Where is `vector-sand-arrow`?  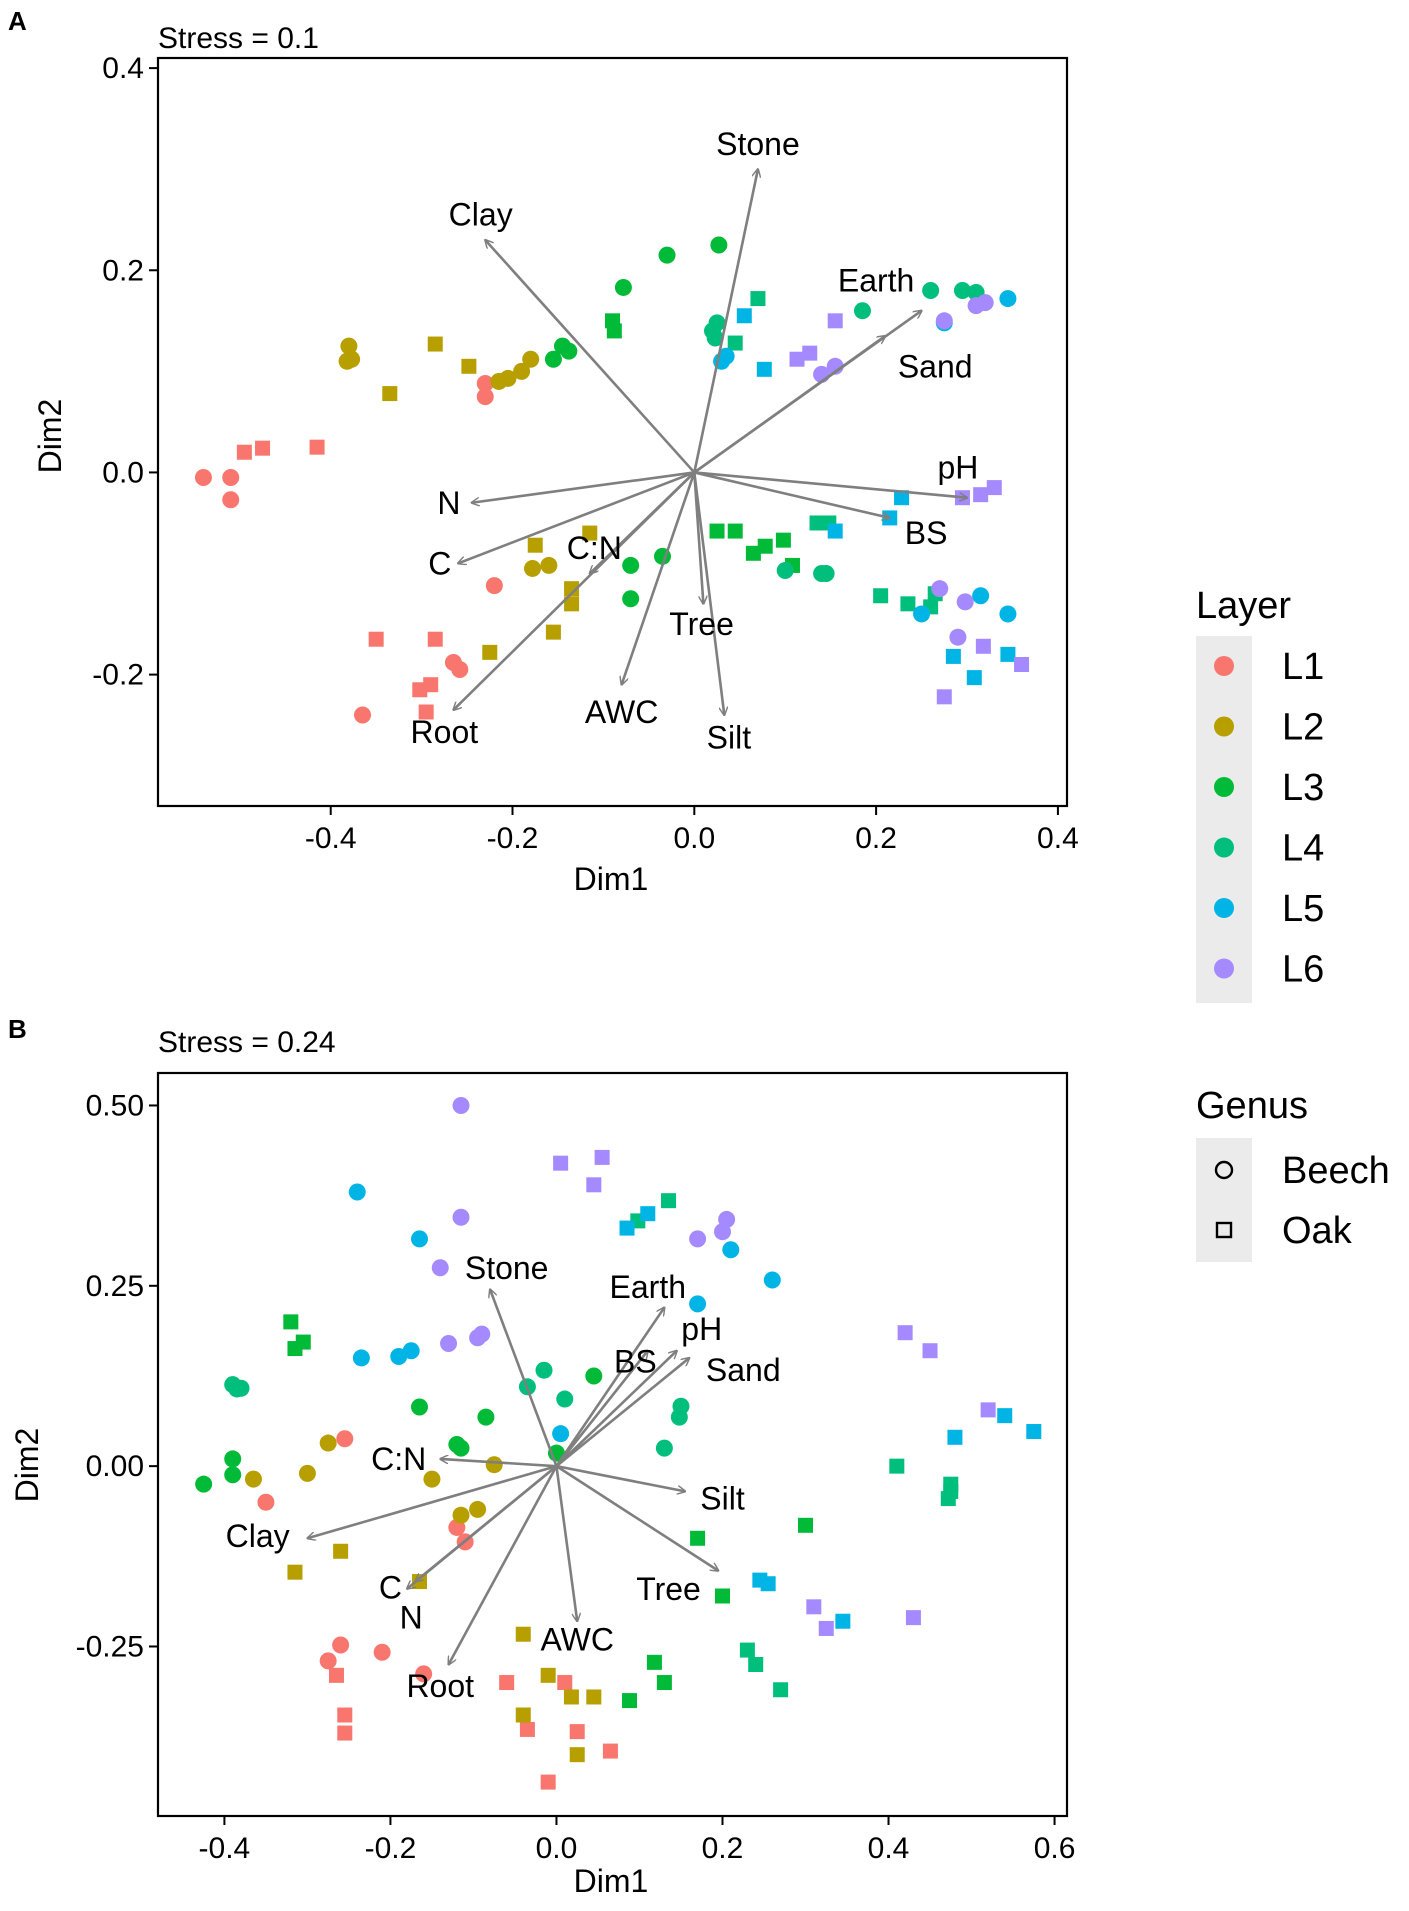
vector-sand-arrow is located at coordinates (789, 405).